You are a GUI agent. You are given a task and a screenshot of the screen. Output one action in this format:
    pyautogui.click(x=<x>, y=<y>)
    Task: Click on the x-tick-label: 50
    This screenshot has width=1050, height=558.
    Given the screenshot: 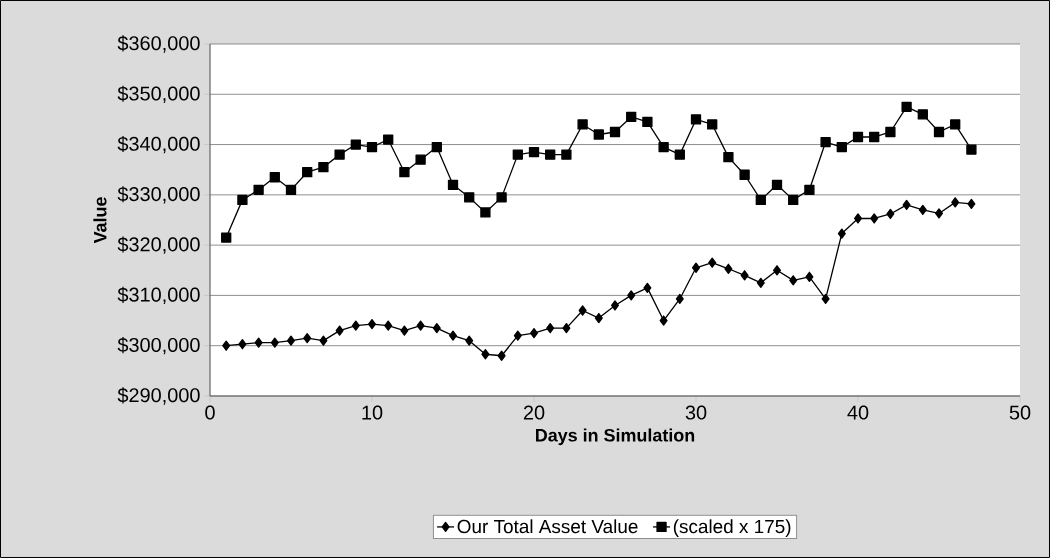 What is the action you would take?
    pyautogui.click(x=1020, y=412)
    